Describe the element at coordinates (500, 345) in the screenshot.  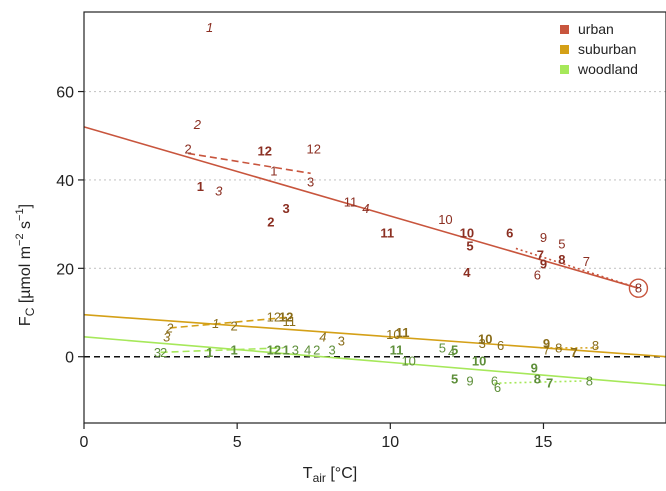
I see `suburban-point: 6` at that location.